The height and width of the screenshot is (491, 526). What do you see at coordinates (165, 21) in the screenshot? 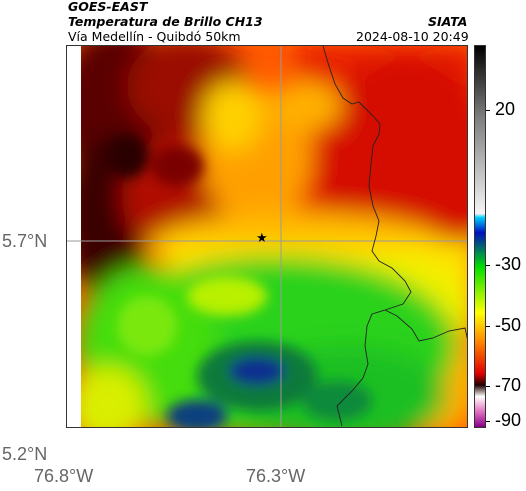
I see `product-title: Temperatura de Brillo CH13` at bounding box center [165, 21].